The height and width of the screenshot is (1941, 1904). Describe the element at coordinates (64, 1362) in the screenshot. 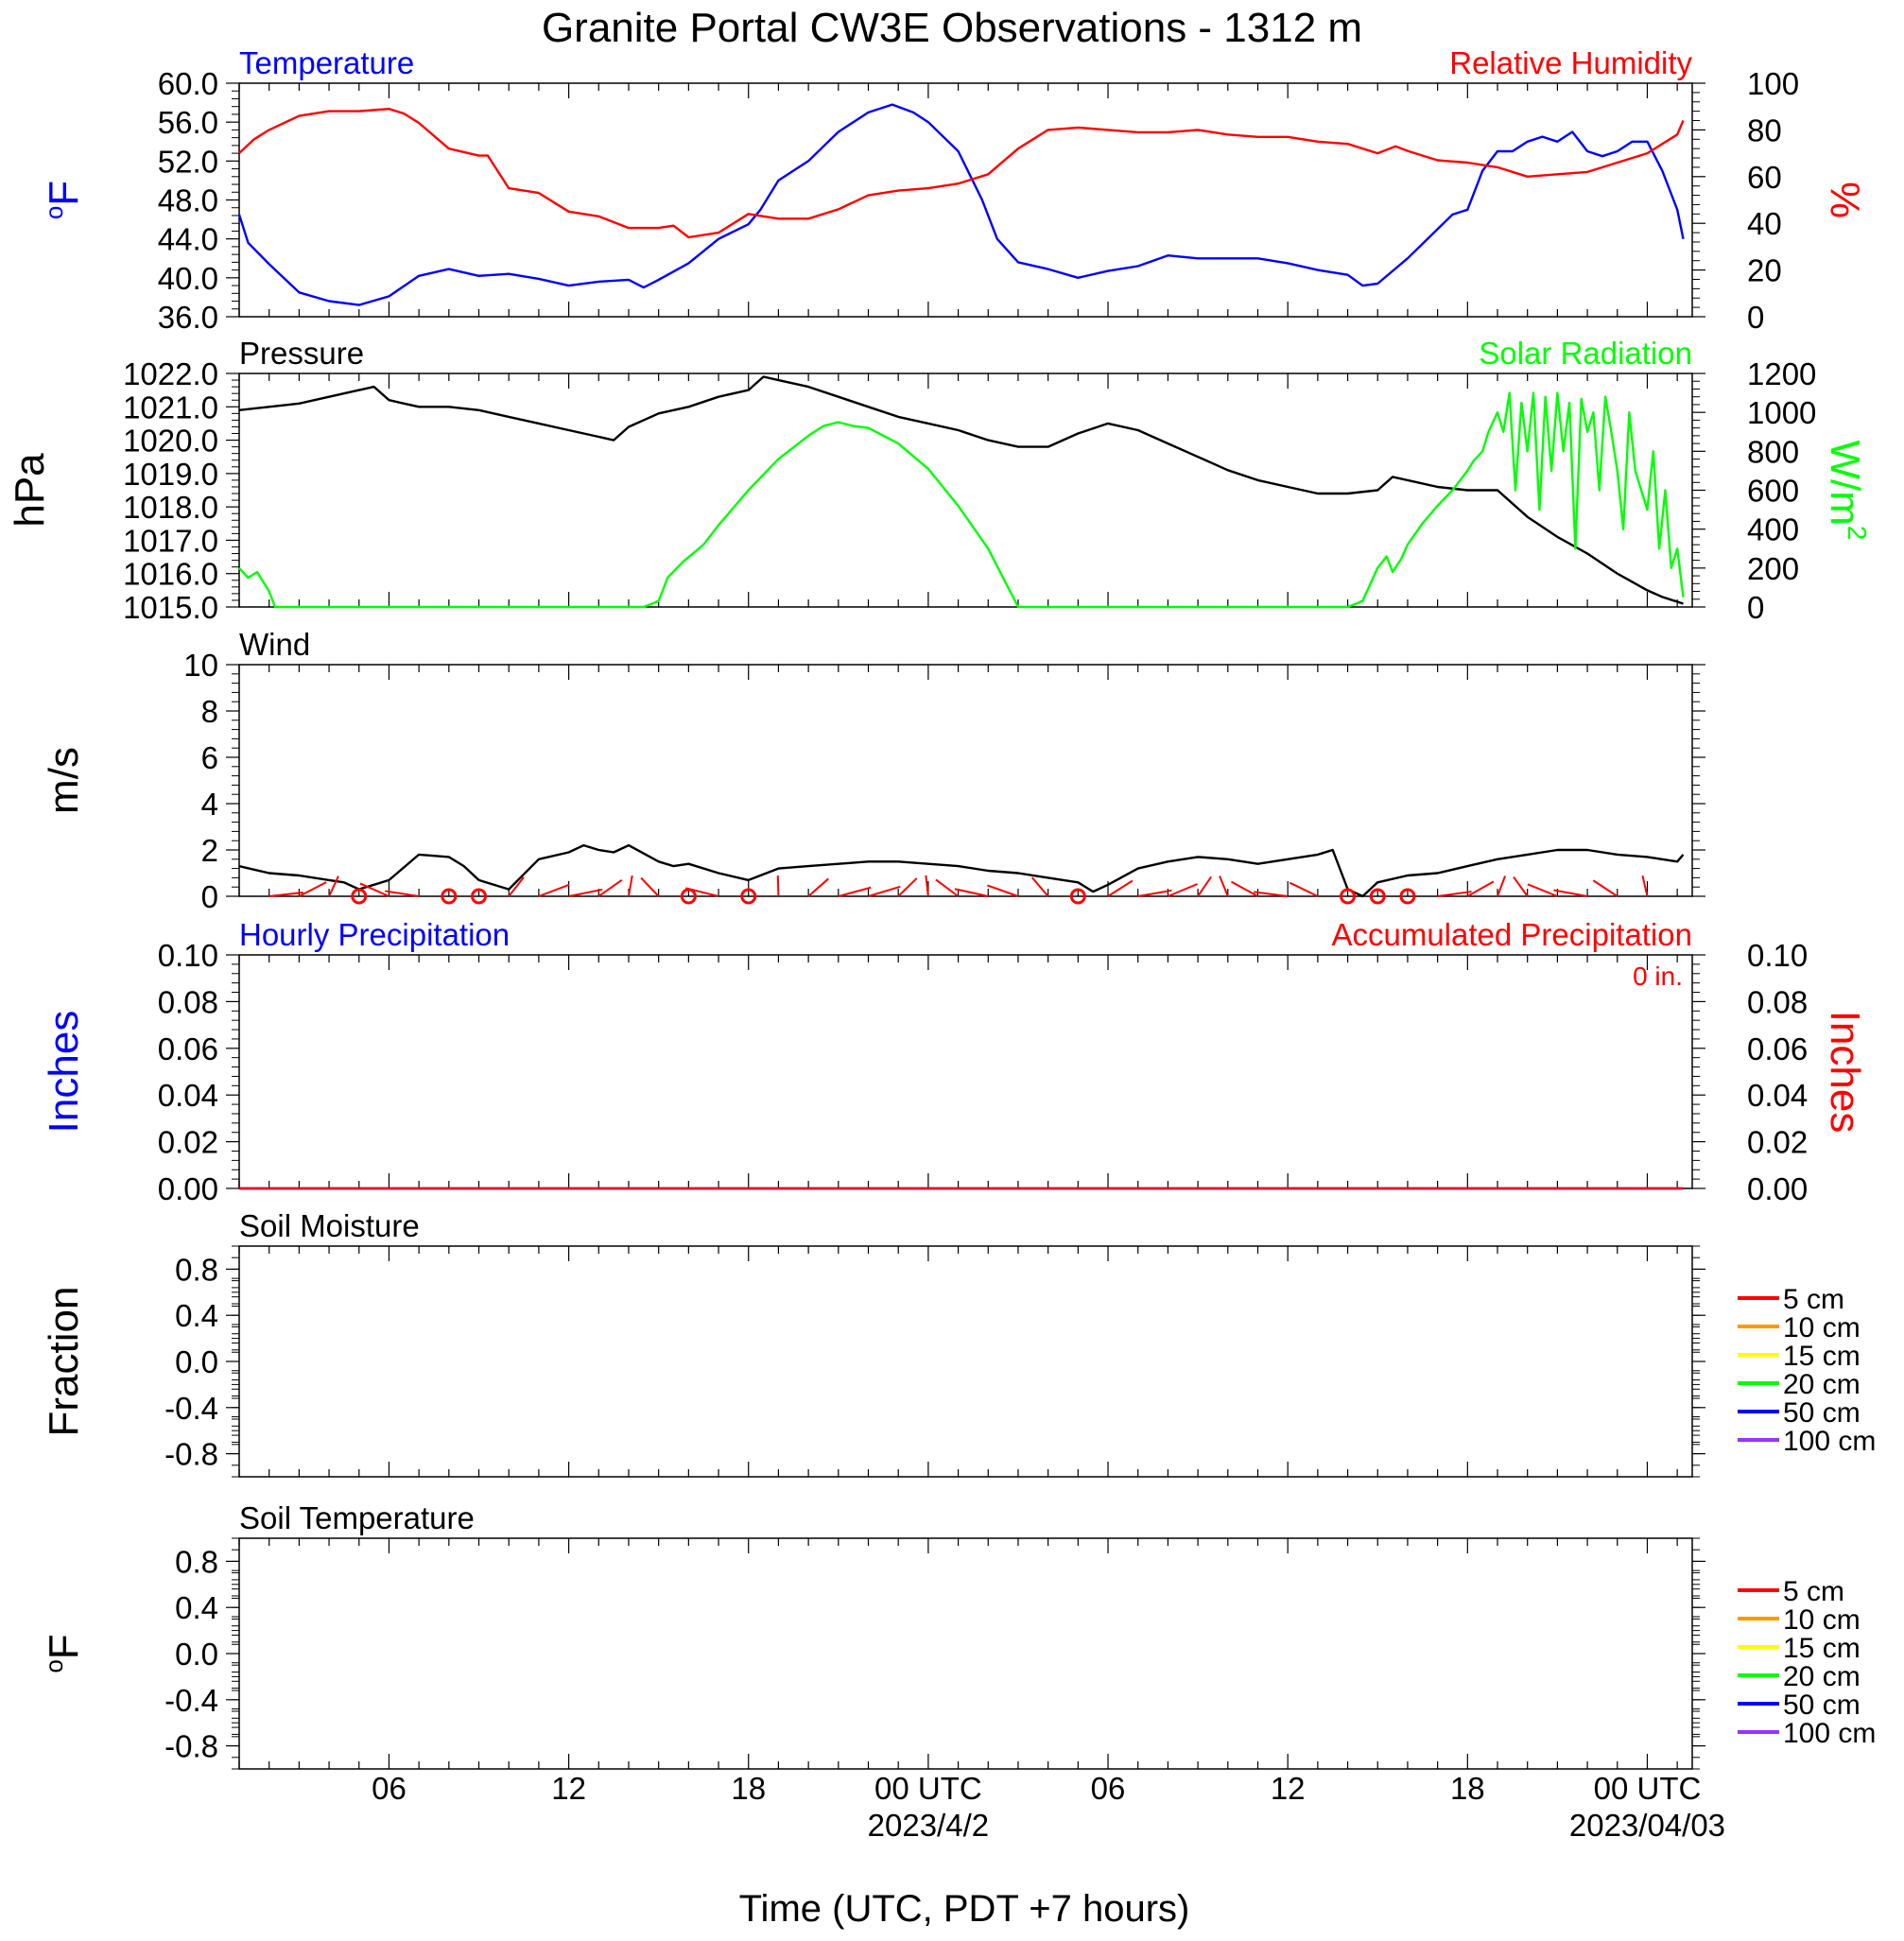

I see `y-axis-label-left: Fraction` at that location.